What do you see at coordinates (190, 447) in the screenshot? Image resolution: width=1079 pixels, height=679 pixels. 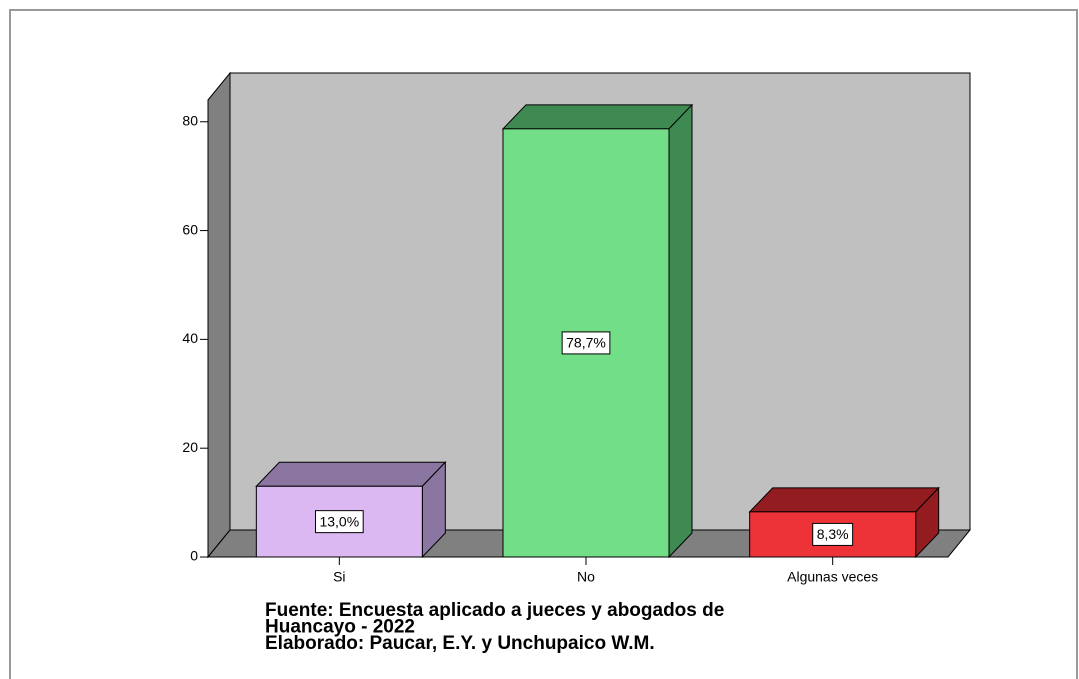 I see `y-tick-label: 20` at bounding box center [190, 447].